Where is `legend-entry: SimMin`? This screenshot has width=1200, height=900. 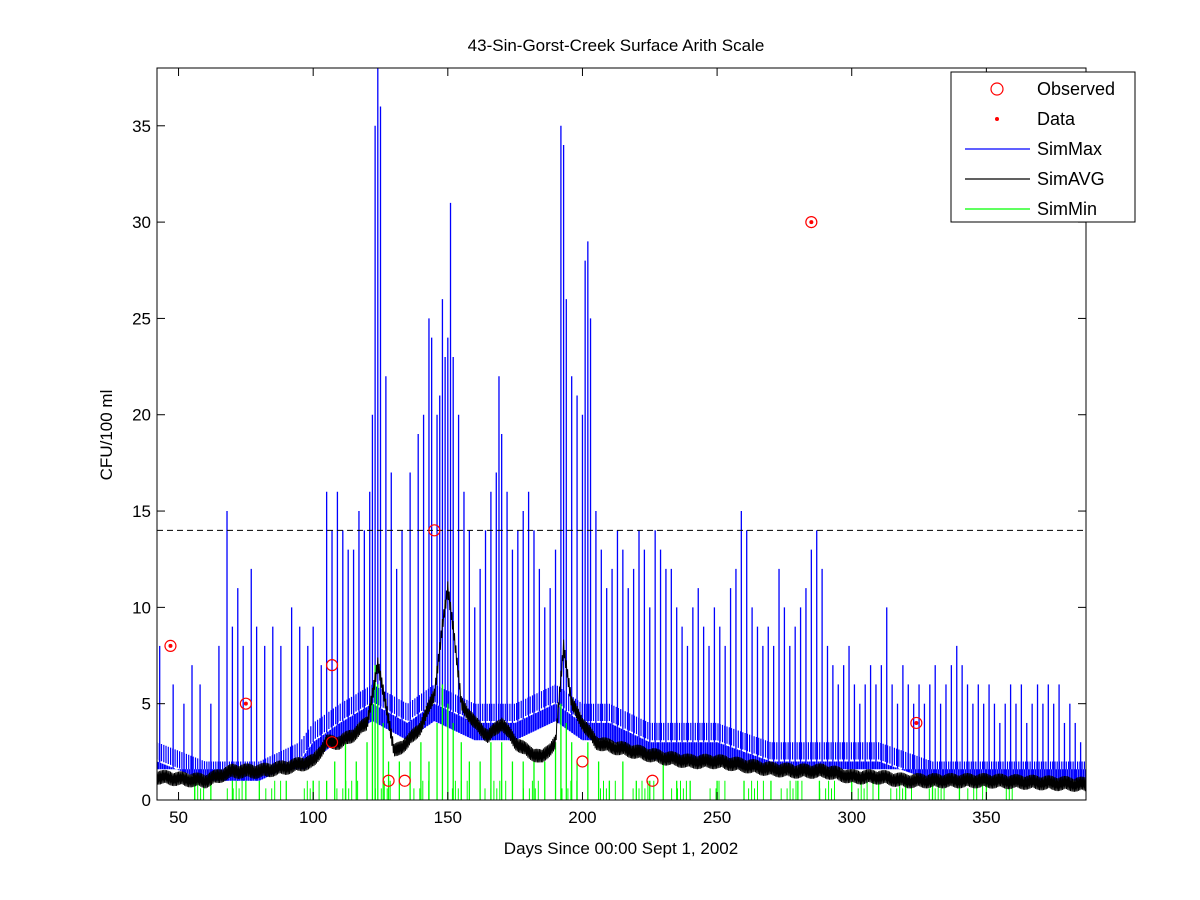
legend-entry: SimMin is located at coordinates (1031, 209).